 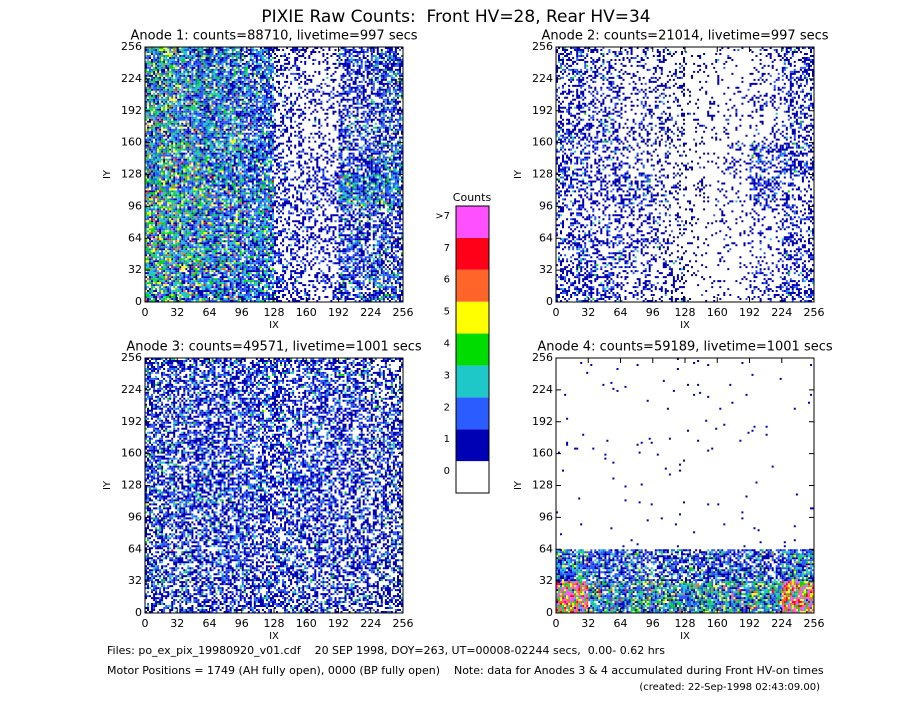 What do you see at coordinates (138, 301) in the screenshot?
I see `y-tick-label: 0` at bounding box center [138, 301].